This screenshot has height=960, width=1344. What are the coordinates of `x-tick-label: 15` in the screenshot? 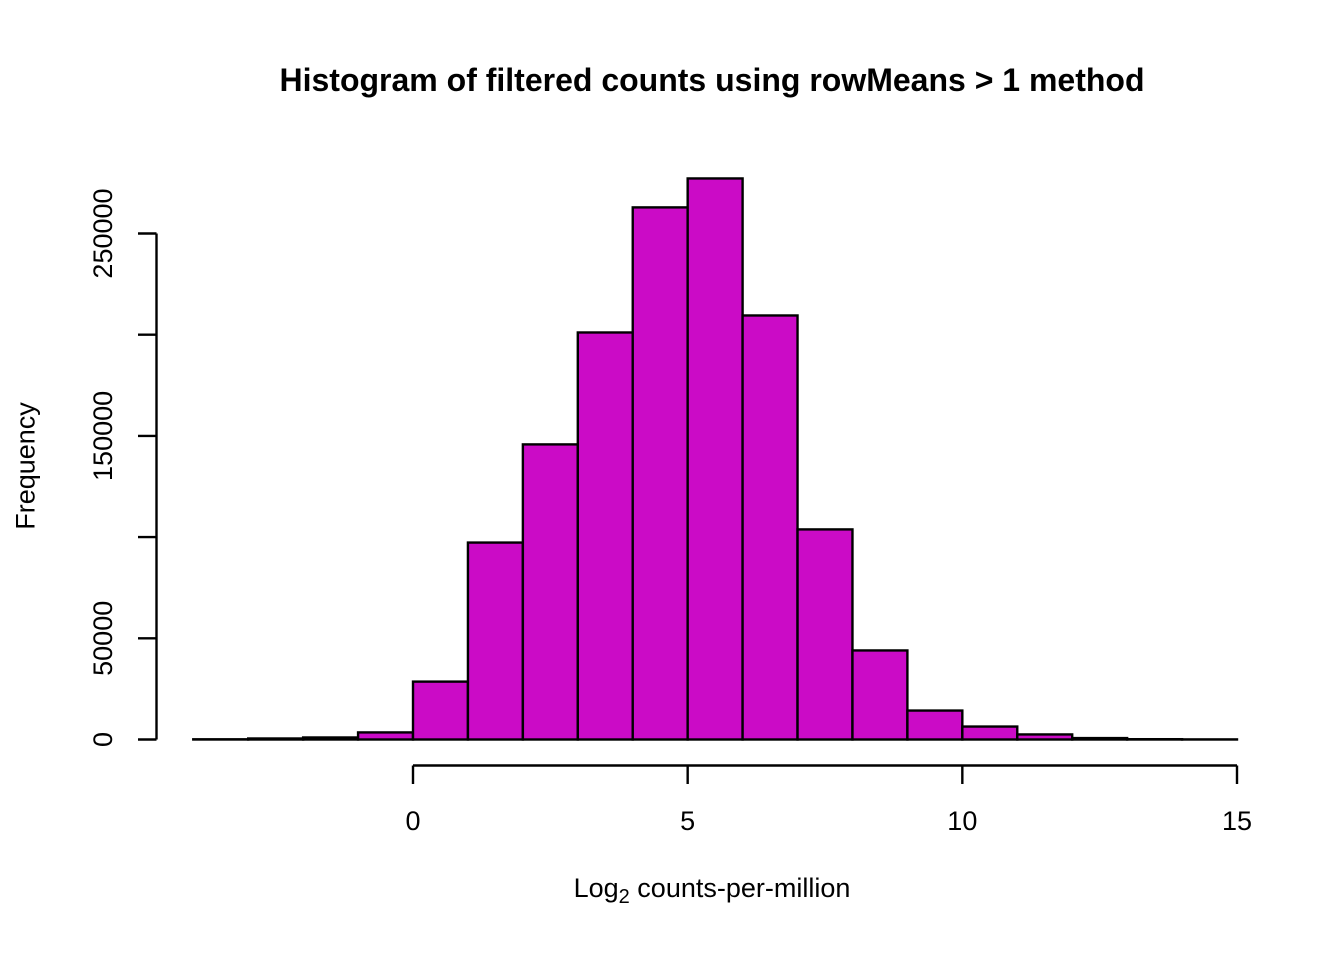 It's located at (1237, 821).